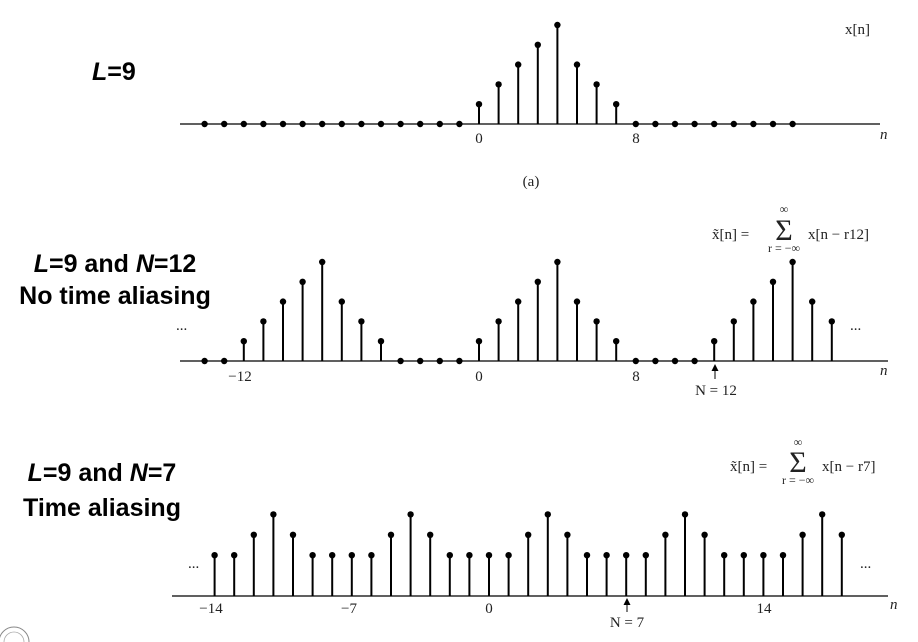  Describe the element at coordinates (479, 139) in the screenshot. I see `panel-a-tick-0: 0` at that location.